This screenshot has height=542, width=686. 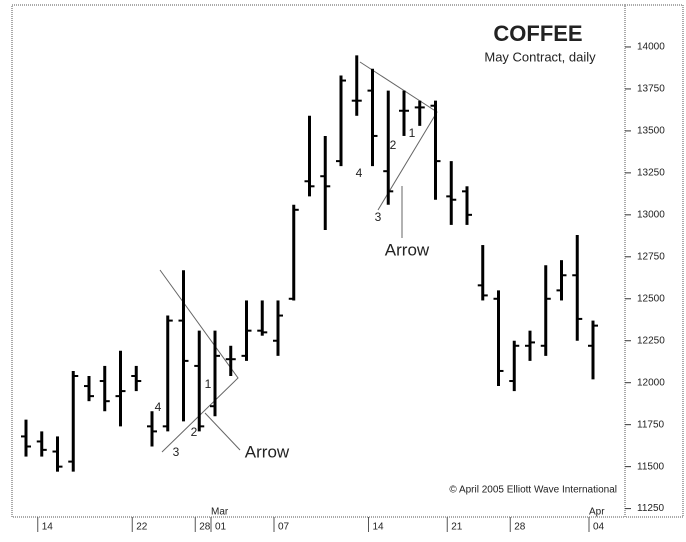 I want to click on y-tick-label: 12750, so click(x=651, y=256).